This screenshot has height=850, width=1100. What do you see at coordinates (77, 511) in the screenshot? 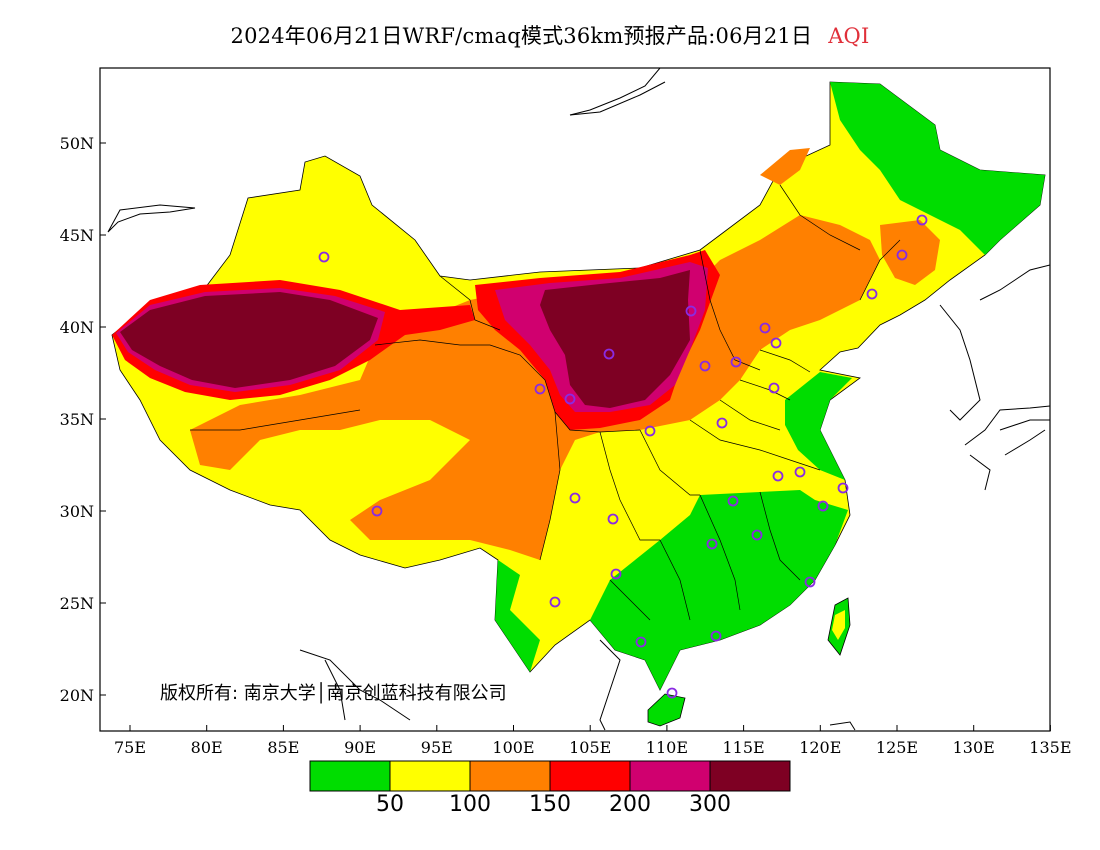
I see `y-tick-label: 30N` at bounding box center [77, 511].